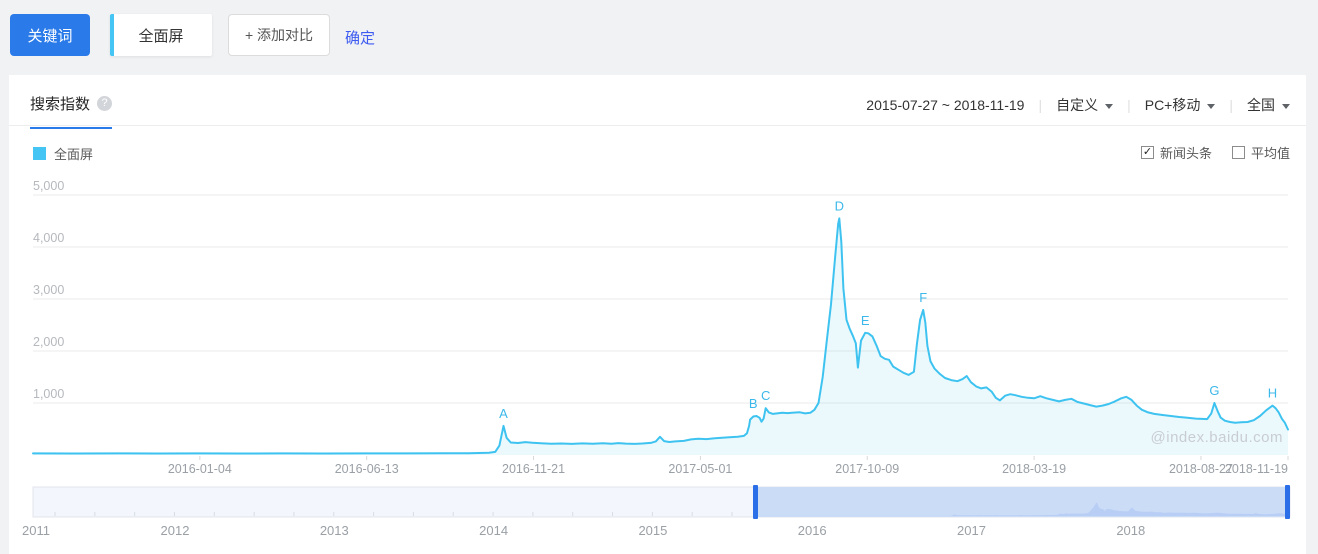  Describe the element at coordinates (48, 394) in the screenshot. I see `y-tick-label: 1,000` at that location.